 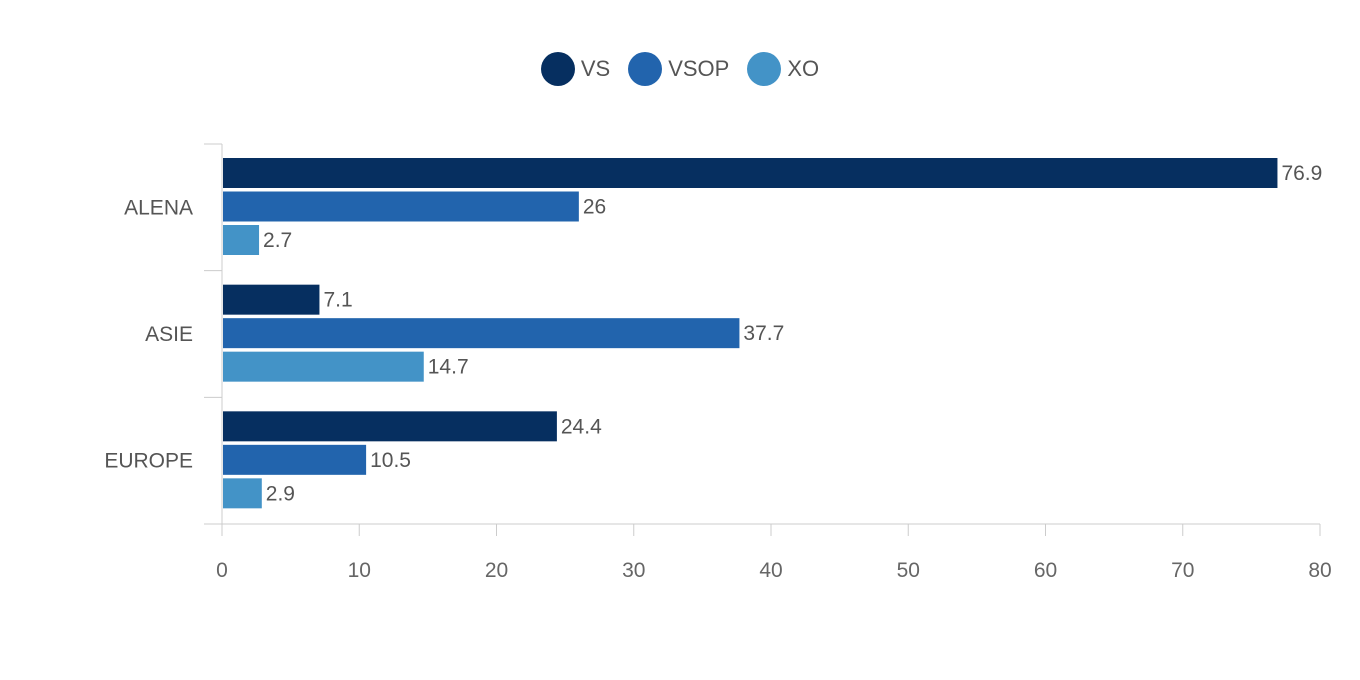 I want to click on data-label: 10.5, so click(x=390, y=460).